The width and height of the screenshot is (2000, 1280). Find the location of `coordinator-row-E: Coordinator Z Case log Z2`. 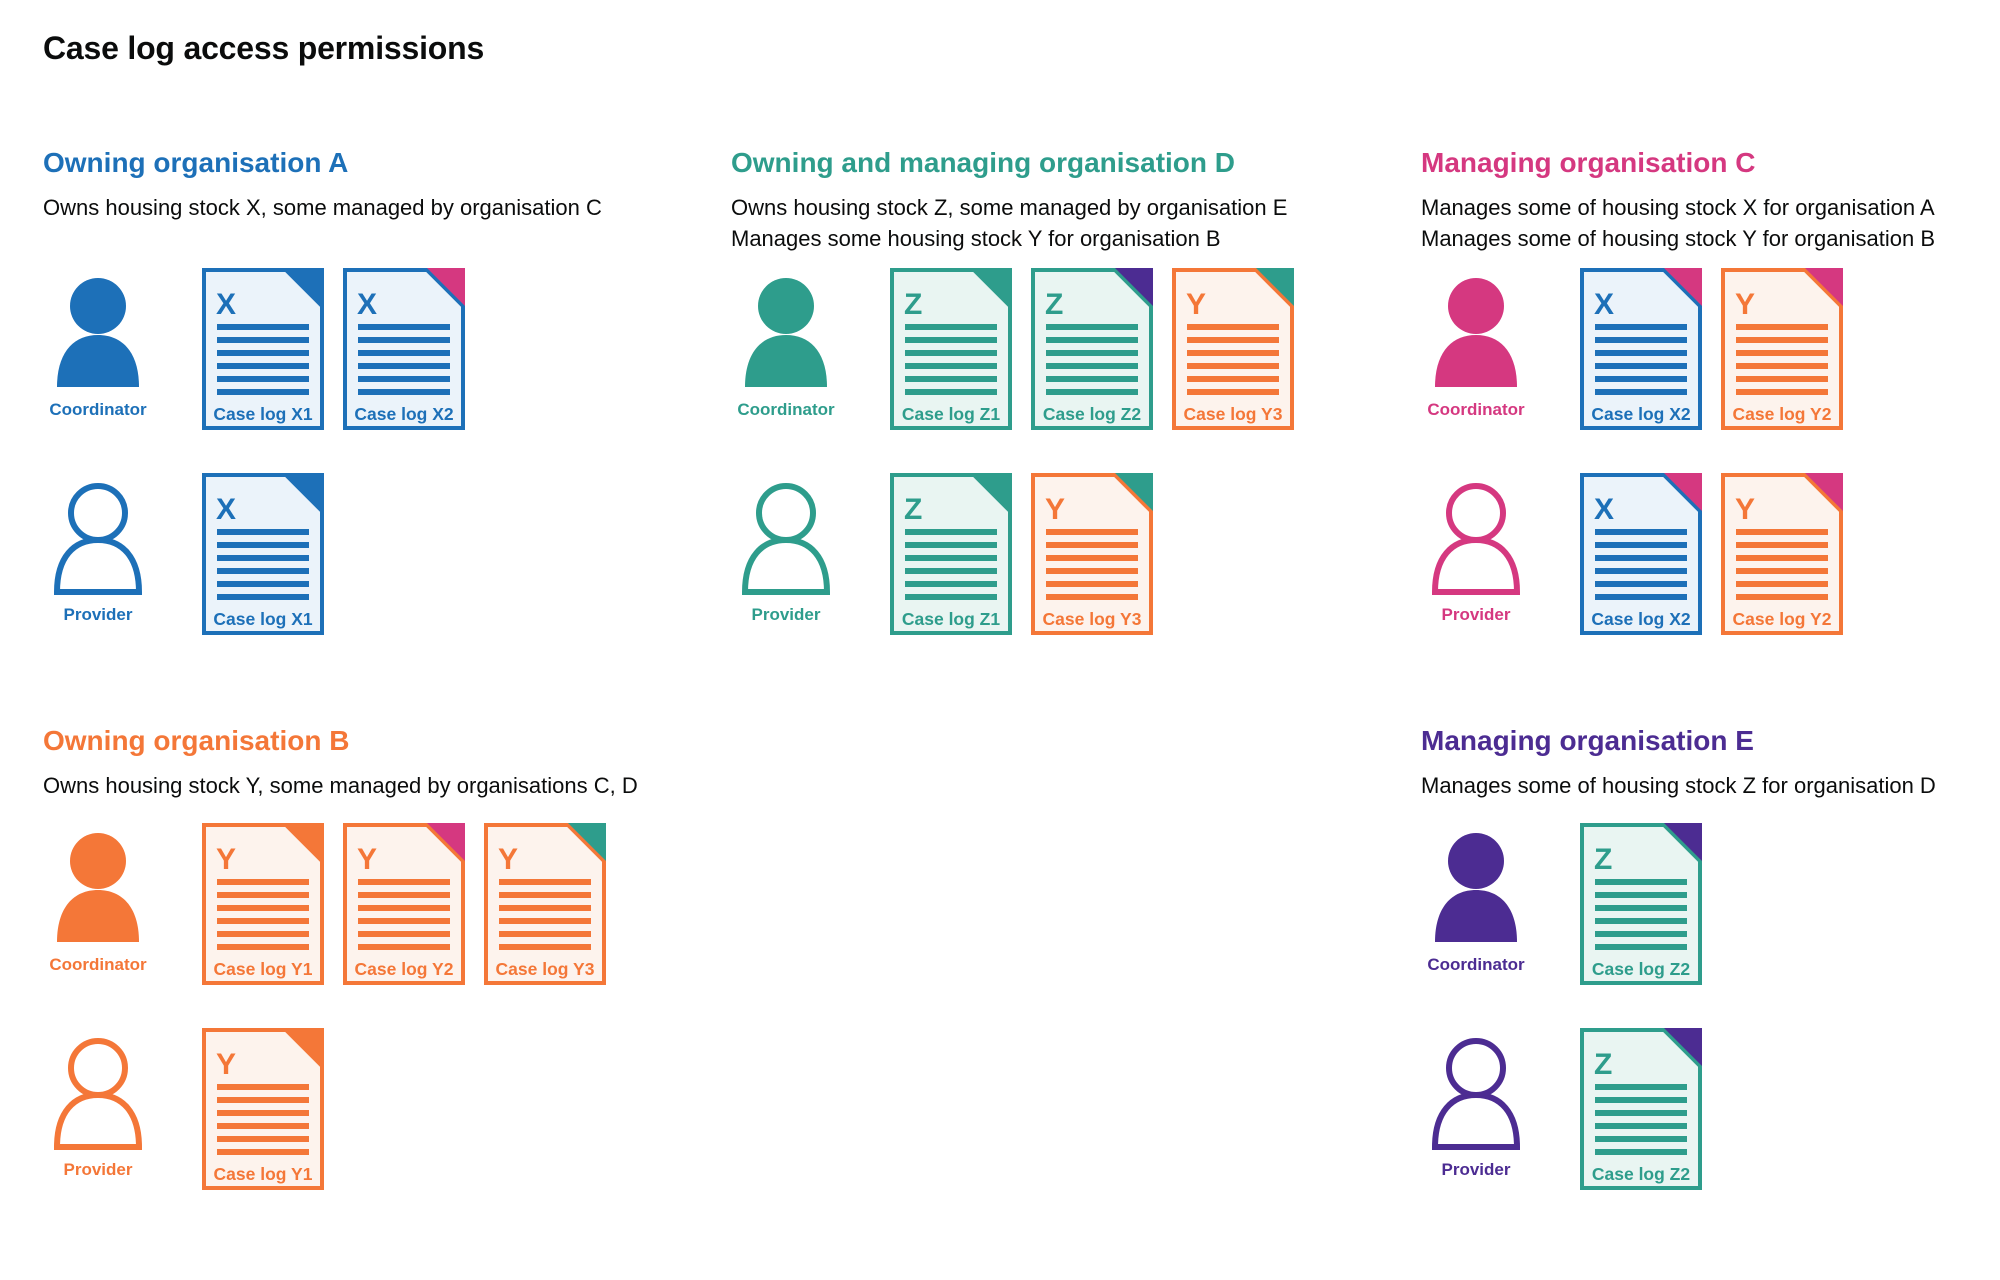

coordinator-row-E: Coordinator Z Case log Z2 is located at coordinates (1571, 904).